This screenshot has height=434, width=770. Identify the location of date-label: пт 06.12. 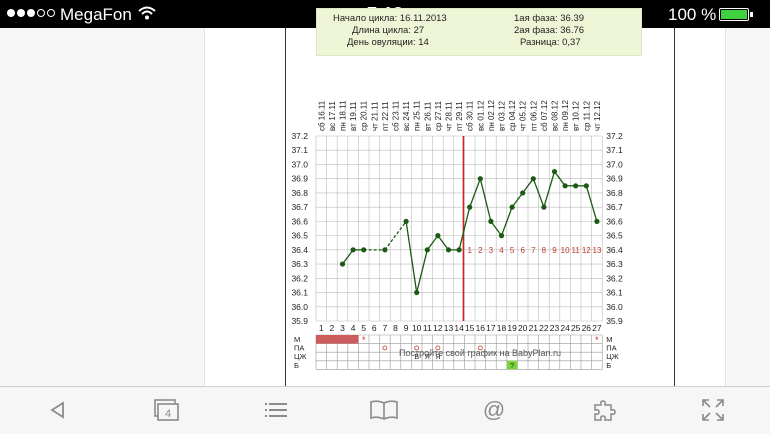
(533, 115).